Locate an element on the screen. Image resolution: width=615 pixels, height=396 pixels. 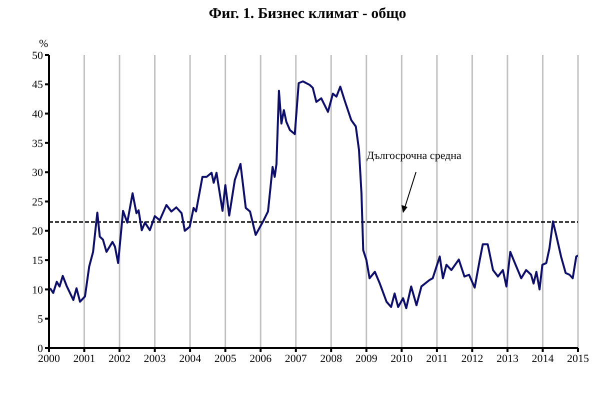
x-tick-label: 2000 is located at coordinates (49, 358).